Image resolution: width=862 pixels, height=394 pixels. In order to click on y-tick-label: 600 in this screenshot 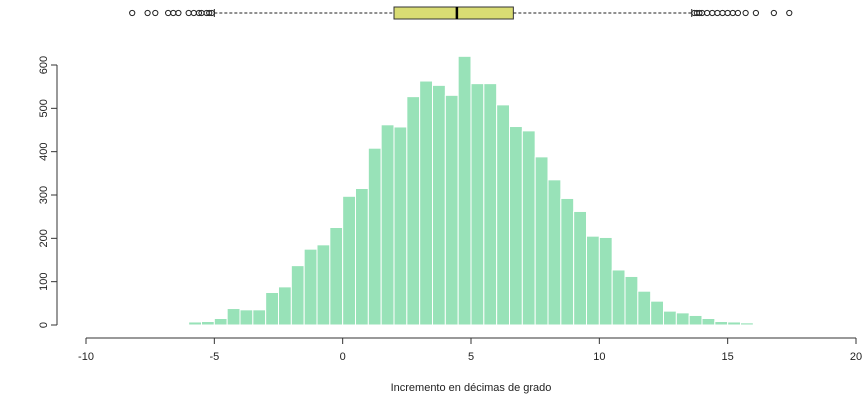, I will do `click(44, 65)`.